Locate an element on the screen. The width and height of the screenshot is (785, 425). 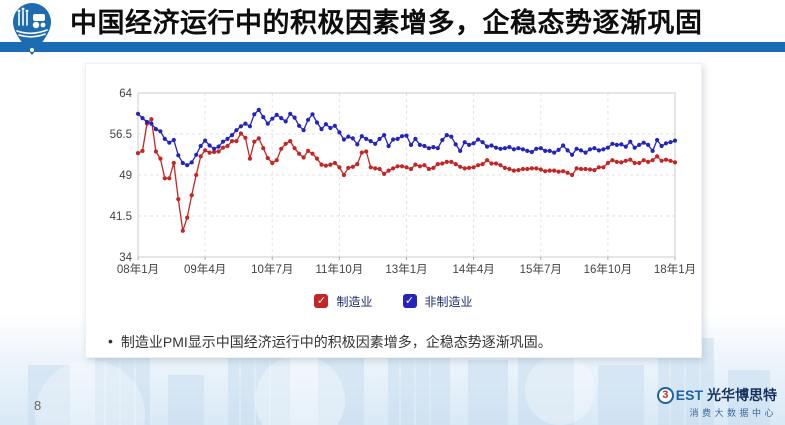
y-axis-tick-label: 49 is located at coordinates (125, 176).